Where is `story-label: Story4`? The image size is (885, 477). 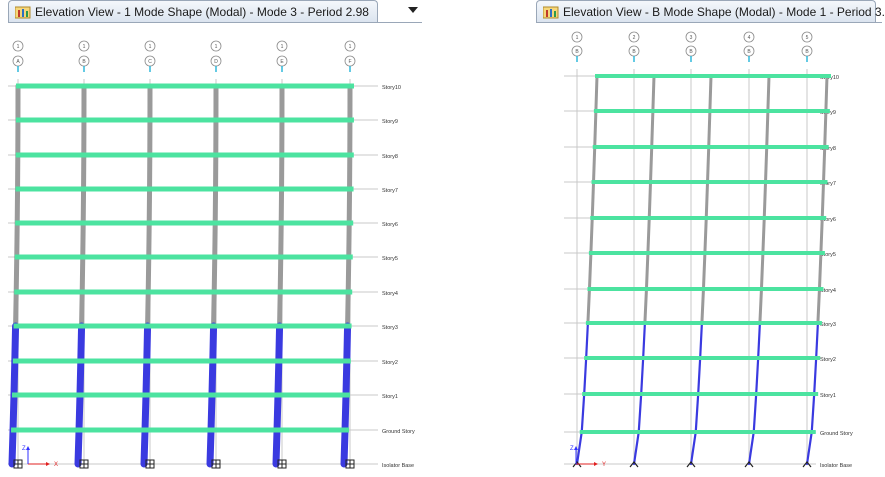
story-label: Story4 is located at coordinates (390, 294).